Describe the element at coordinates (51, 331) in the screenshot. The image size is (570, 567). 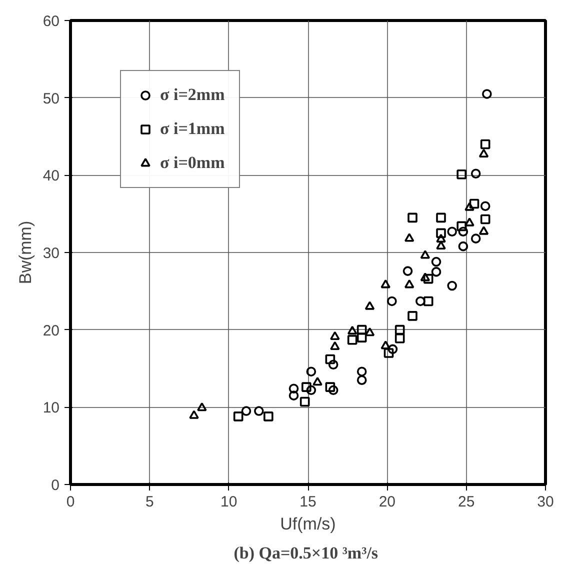
I see `y-tick-label: 20` at that location.